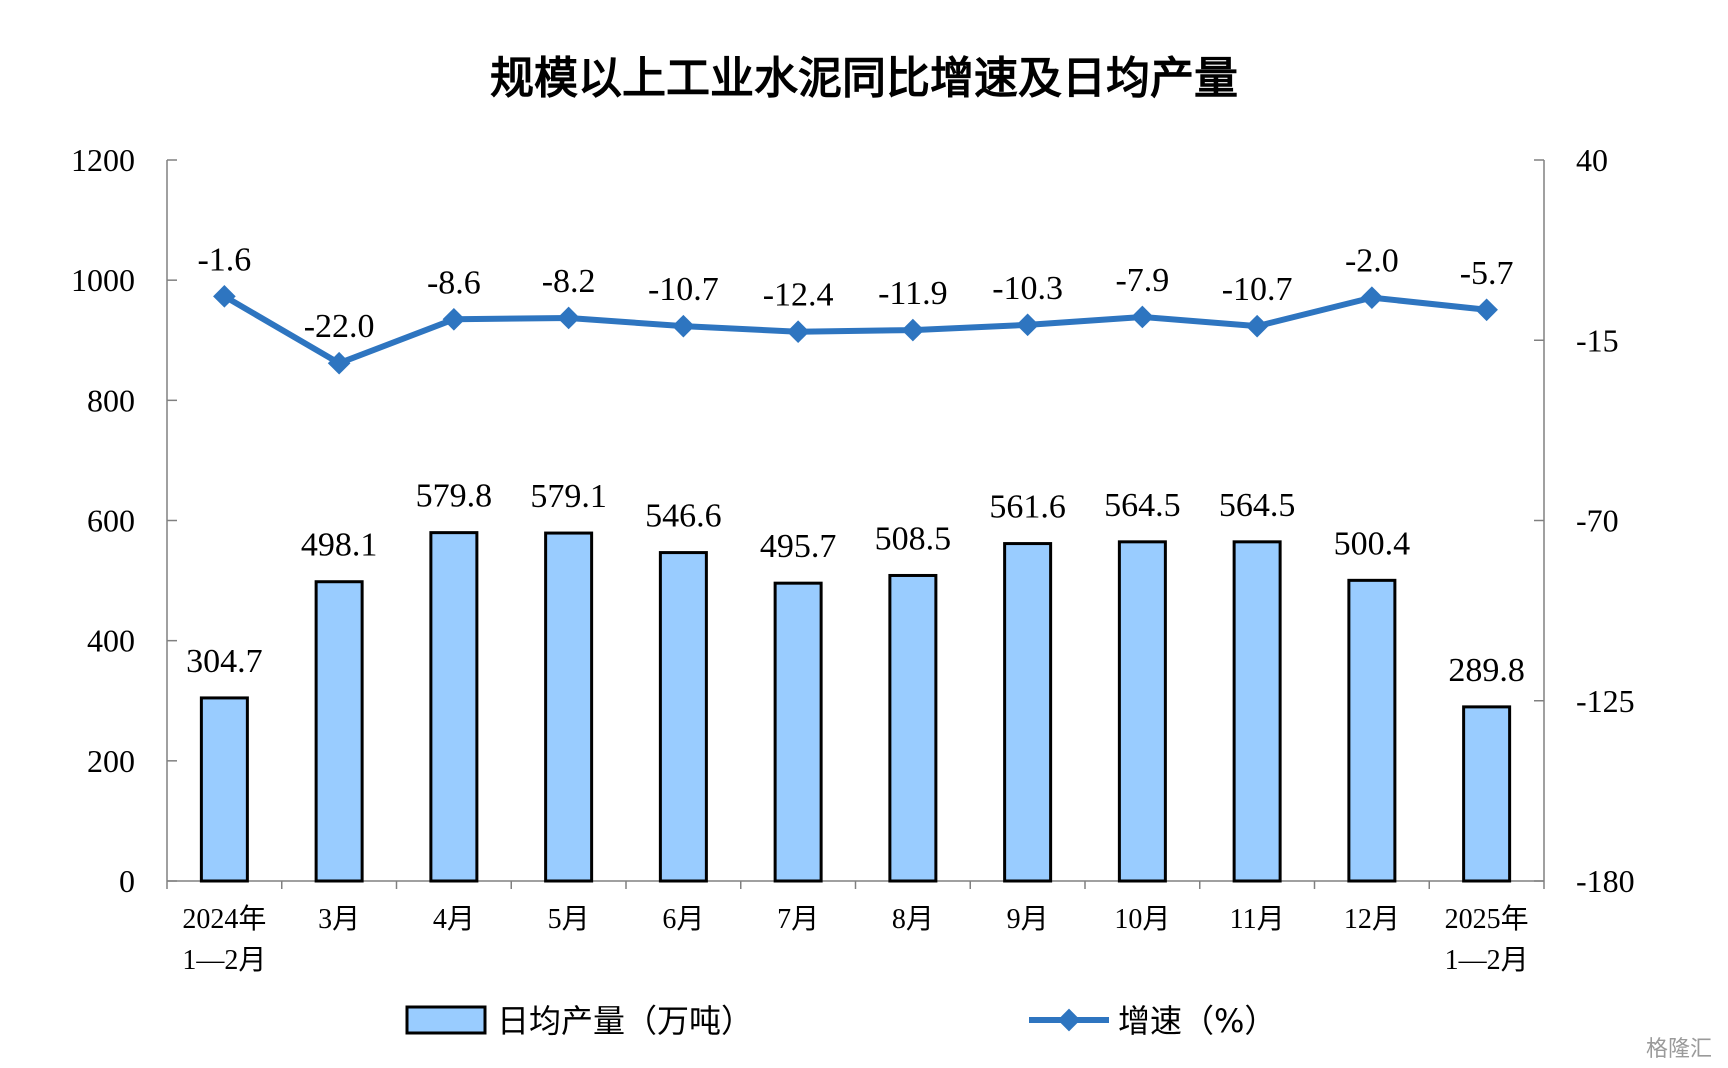  What do you see at coordinates (1142, 919) in the screenshot?
I see `category-label: 10月` at bounding box center [1142, 919].